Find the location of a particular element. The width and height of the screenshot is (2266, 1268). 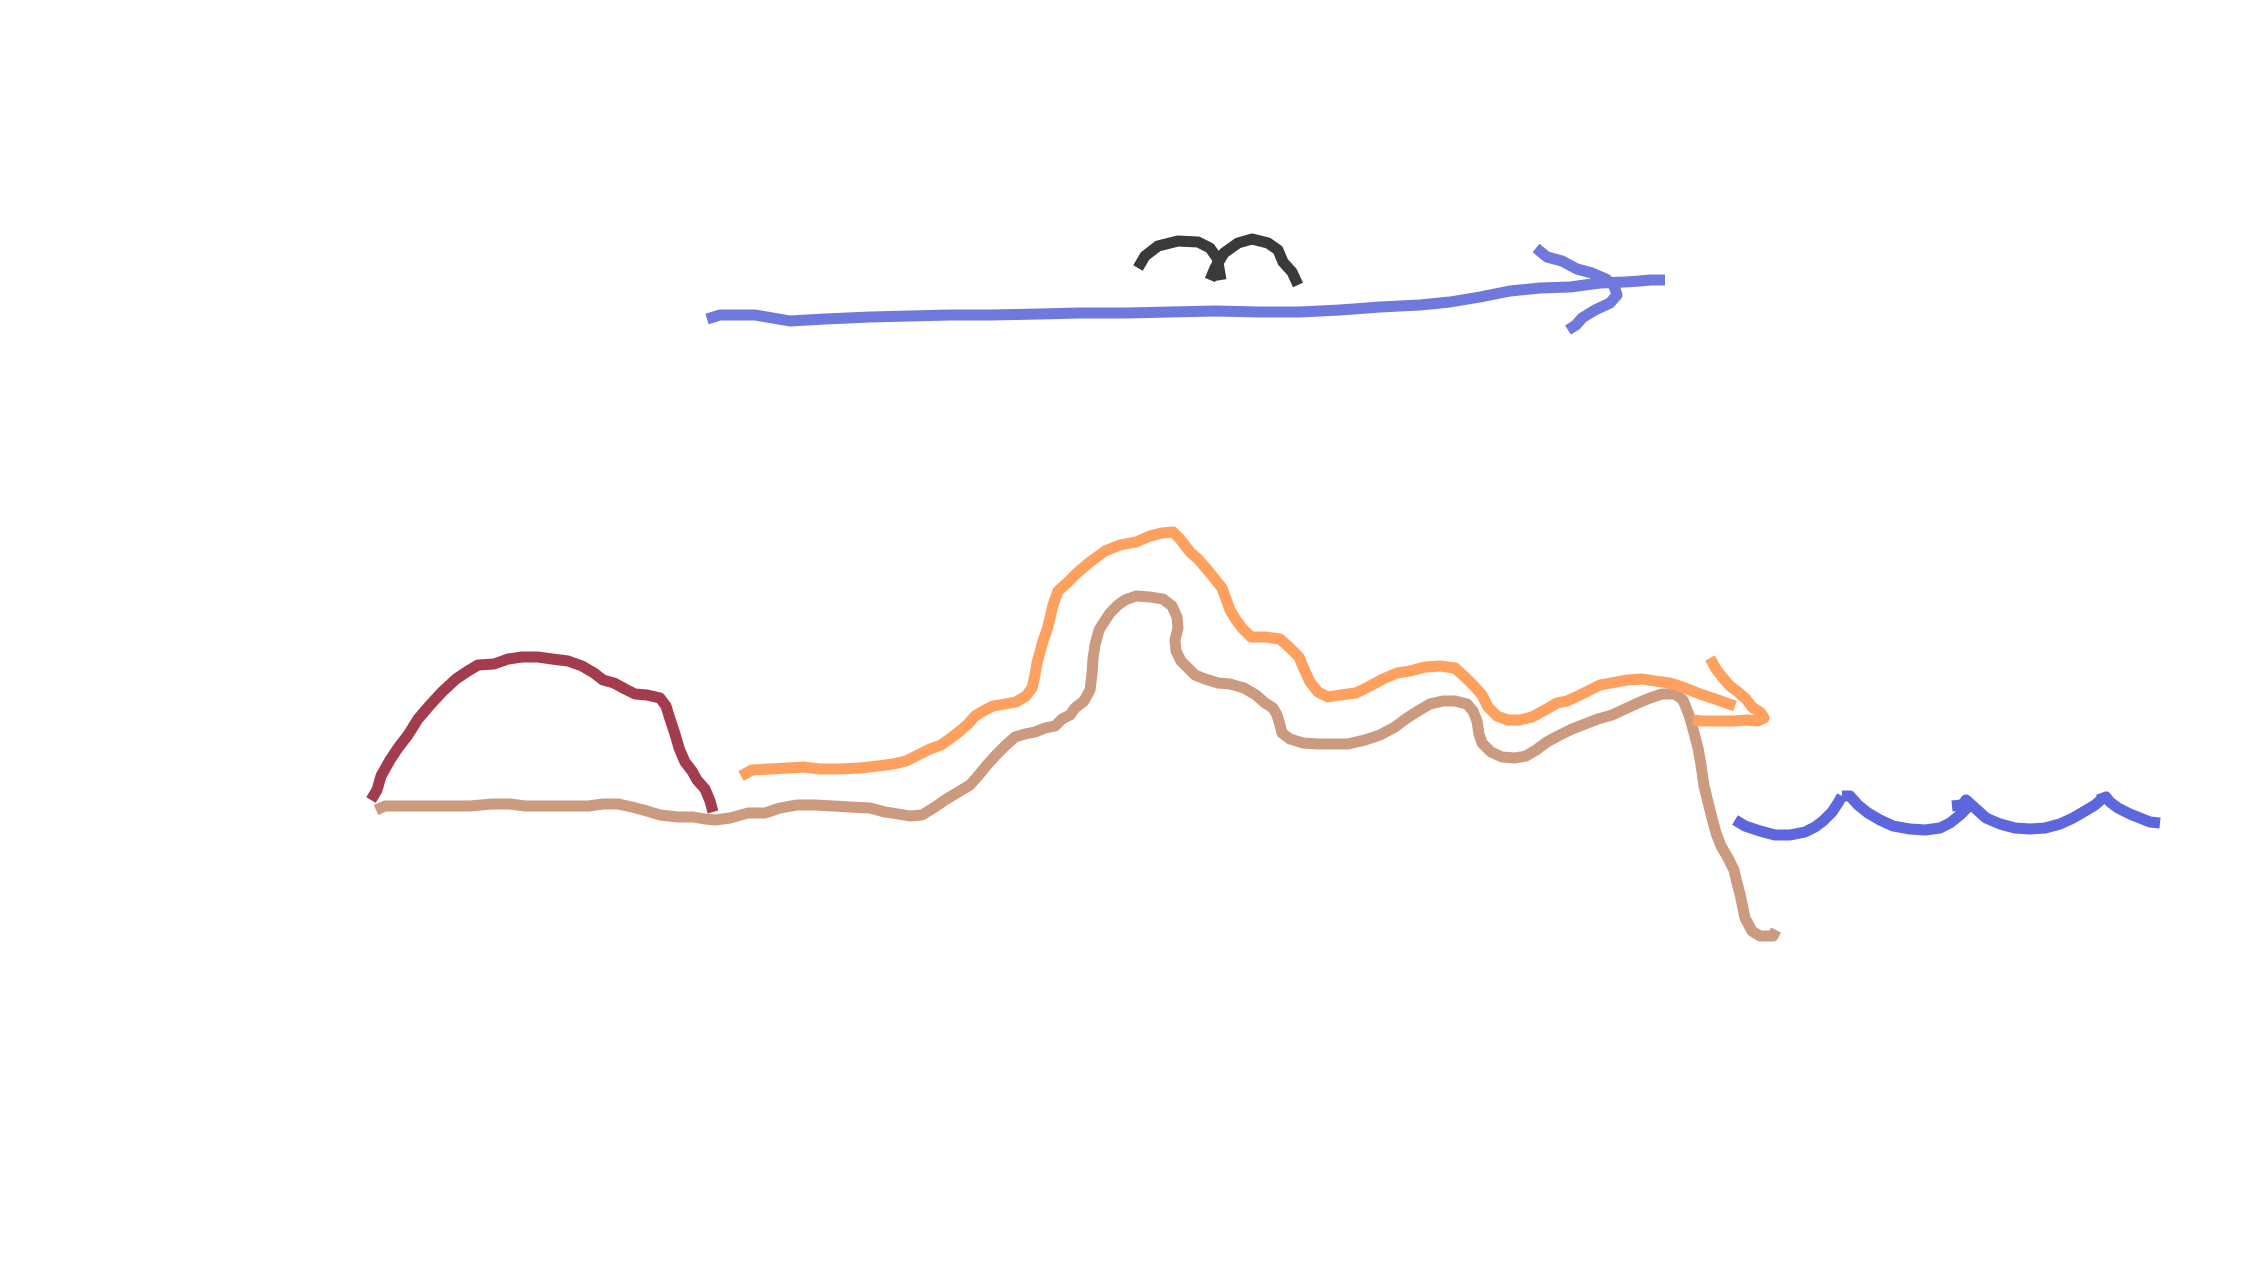

sun-dome-stroke is located at coordinates (542, 732).